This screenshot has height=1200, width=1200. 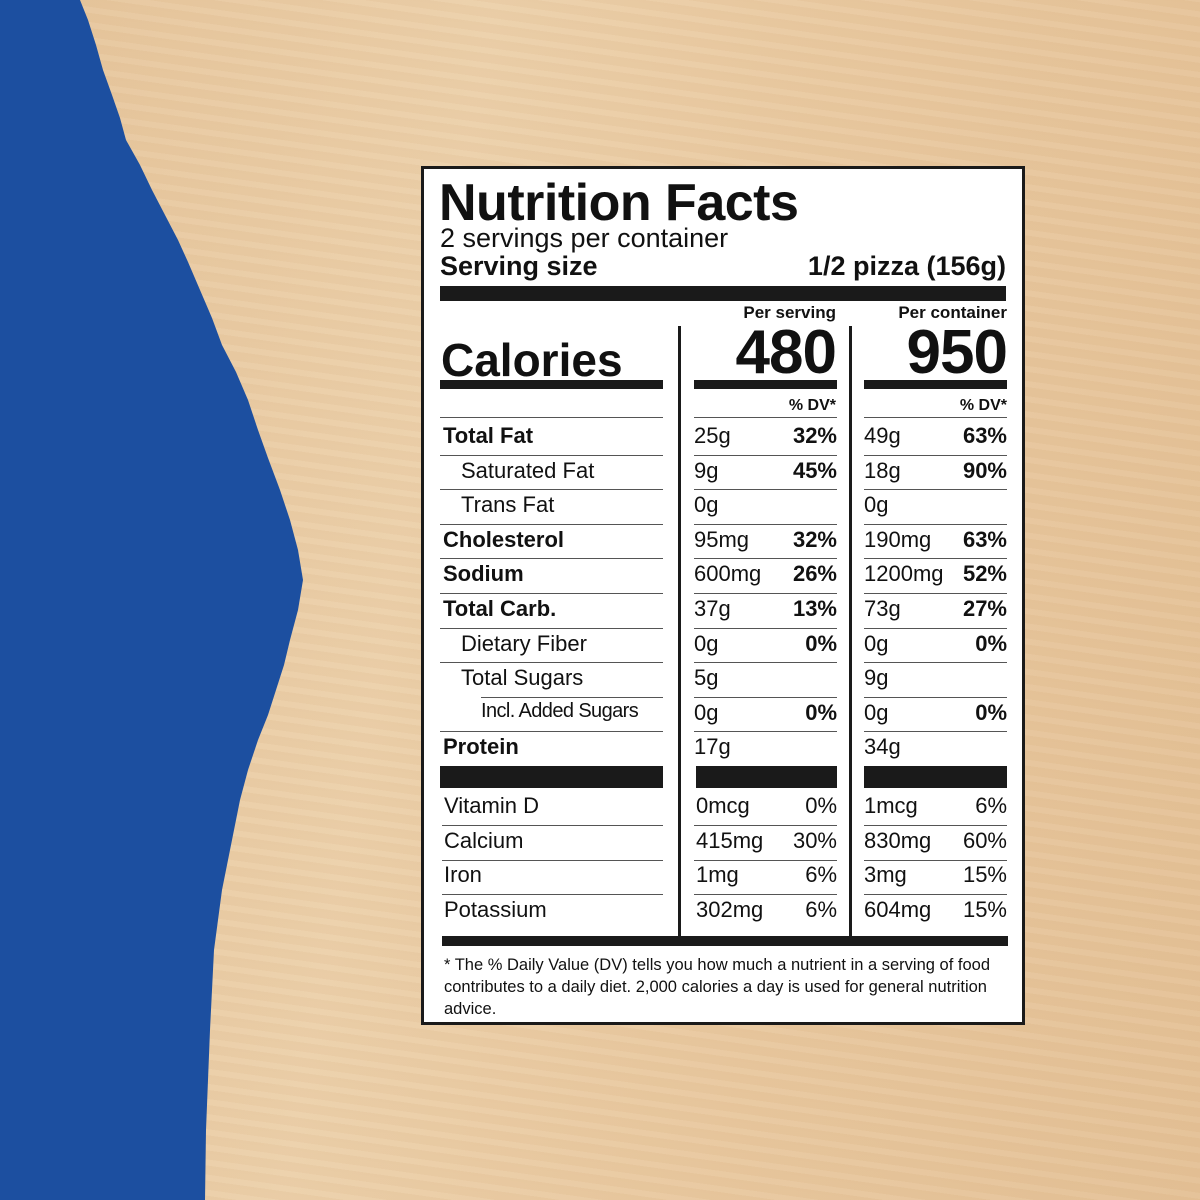 I want to click on per-serving-header: Per serving, so click(x=789, y=312).